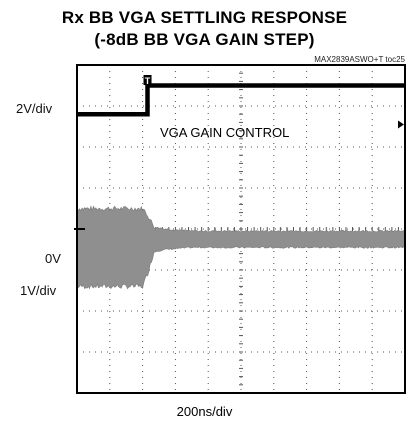 This screenshot has height=429, width=409. I want to click on annotation-label: VGA GAIN CONTROL, so click(224, 132).